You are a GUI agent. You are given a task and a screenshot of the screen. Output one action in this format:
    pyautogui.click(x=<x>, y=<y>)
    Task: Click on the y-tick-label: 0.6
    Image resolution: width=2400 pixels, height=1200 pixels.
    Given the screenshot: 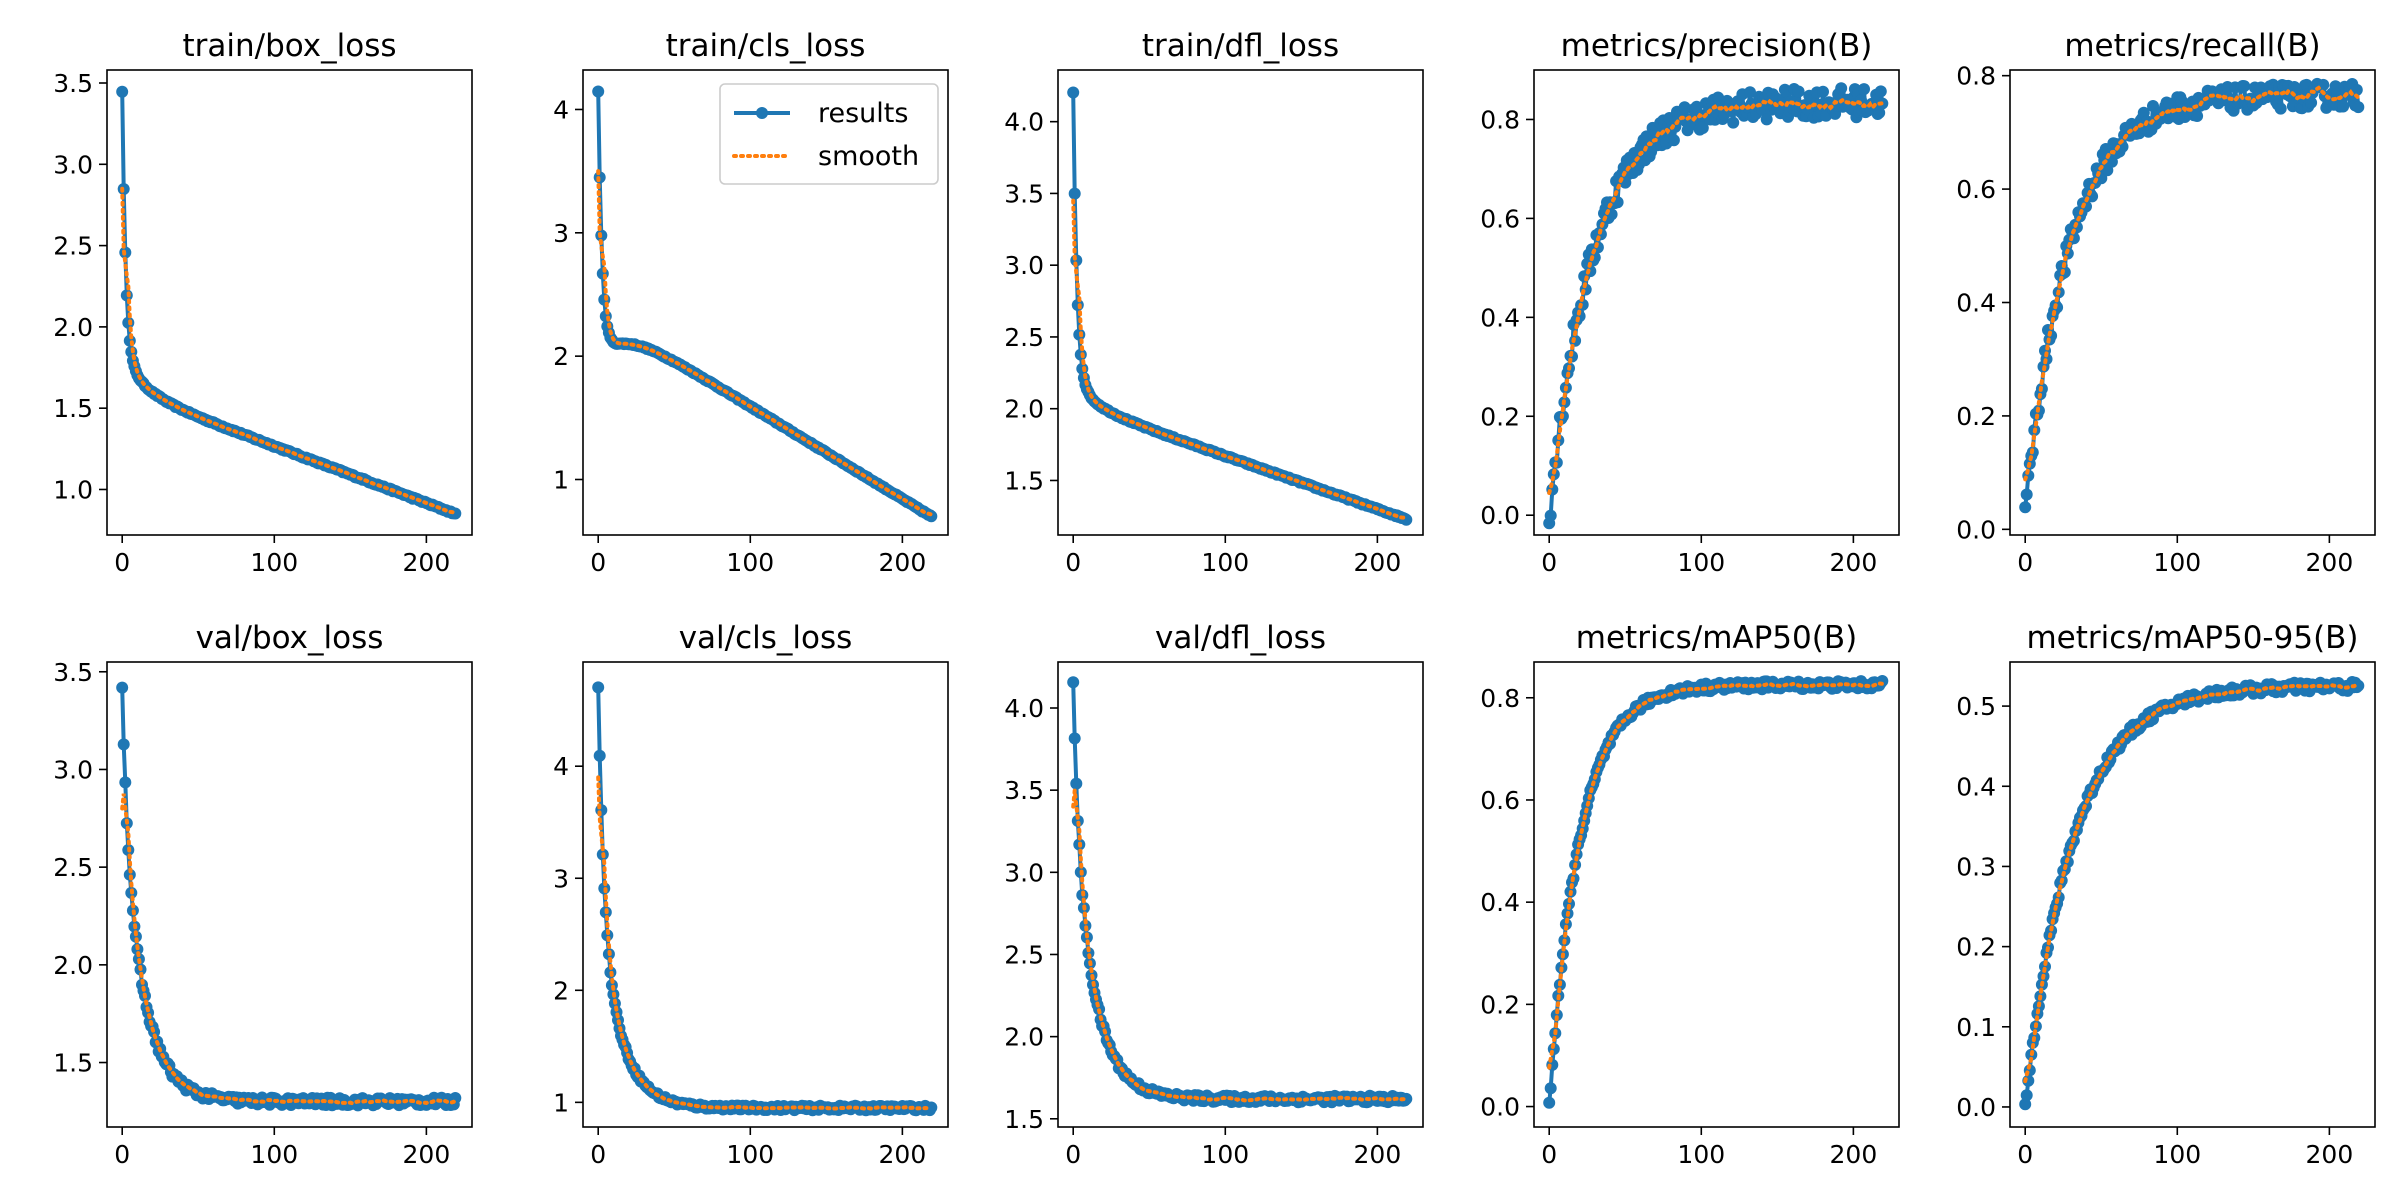 What is the action you would take?
    pyautogui.click(x=1976, y=189)
    